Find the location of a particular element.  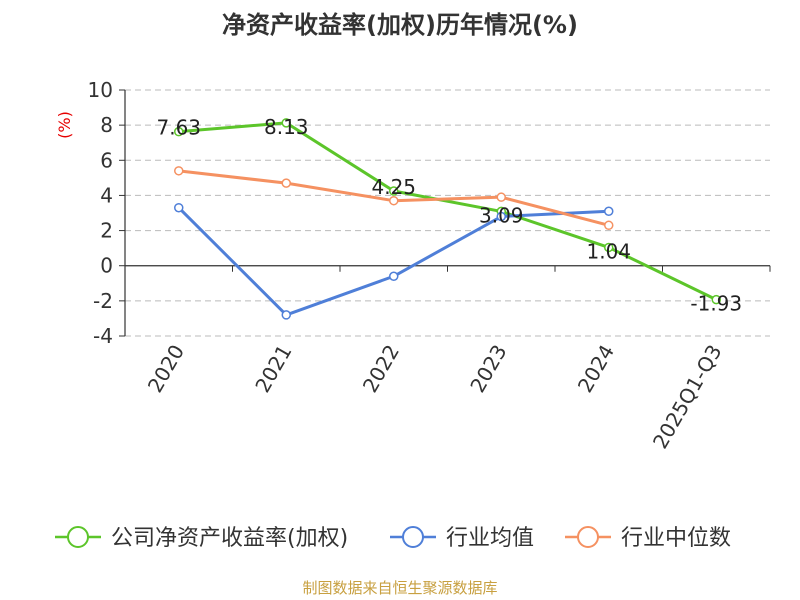

source-note: 制图数据来自恒生聚源数据库 is located at coordinates (399, 588).